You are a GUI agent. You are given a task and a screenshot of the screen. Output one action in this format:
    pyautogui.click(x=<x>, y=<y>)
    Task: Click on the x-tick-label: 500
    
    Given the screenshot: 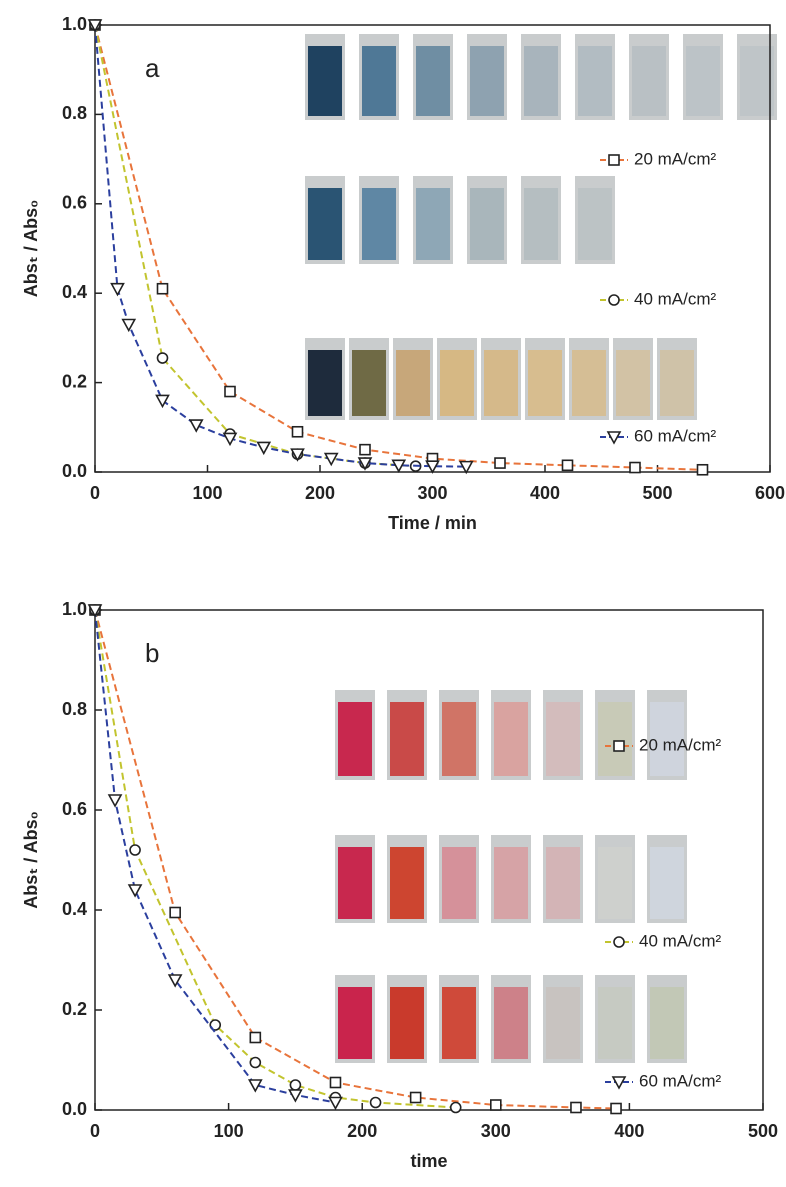 What is the action you would take?
    pyautogui.click(x=657, y=493)
    